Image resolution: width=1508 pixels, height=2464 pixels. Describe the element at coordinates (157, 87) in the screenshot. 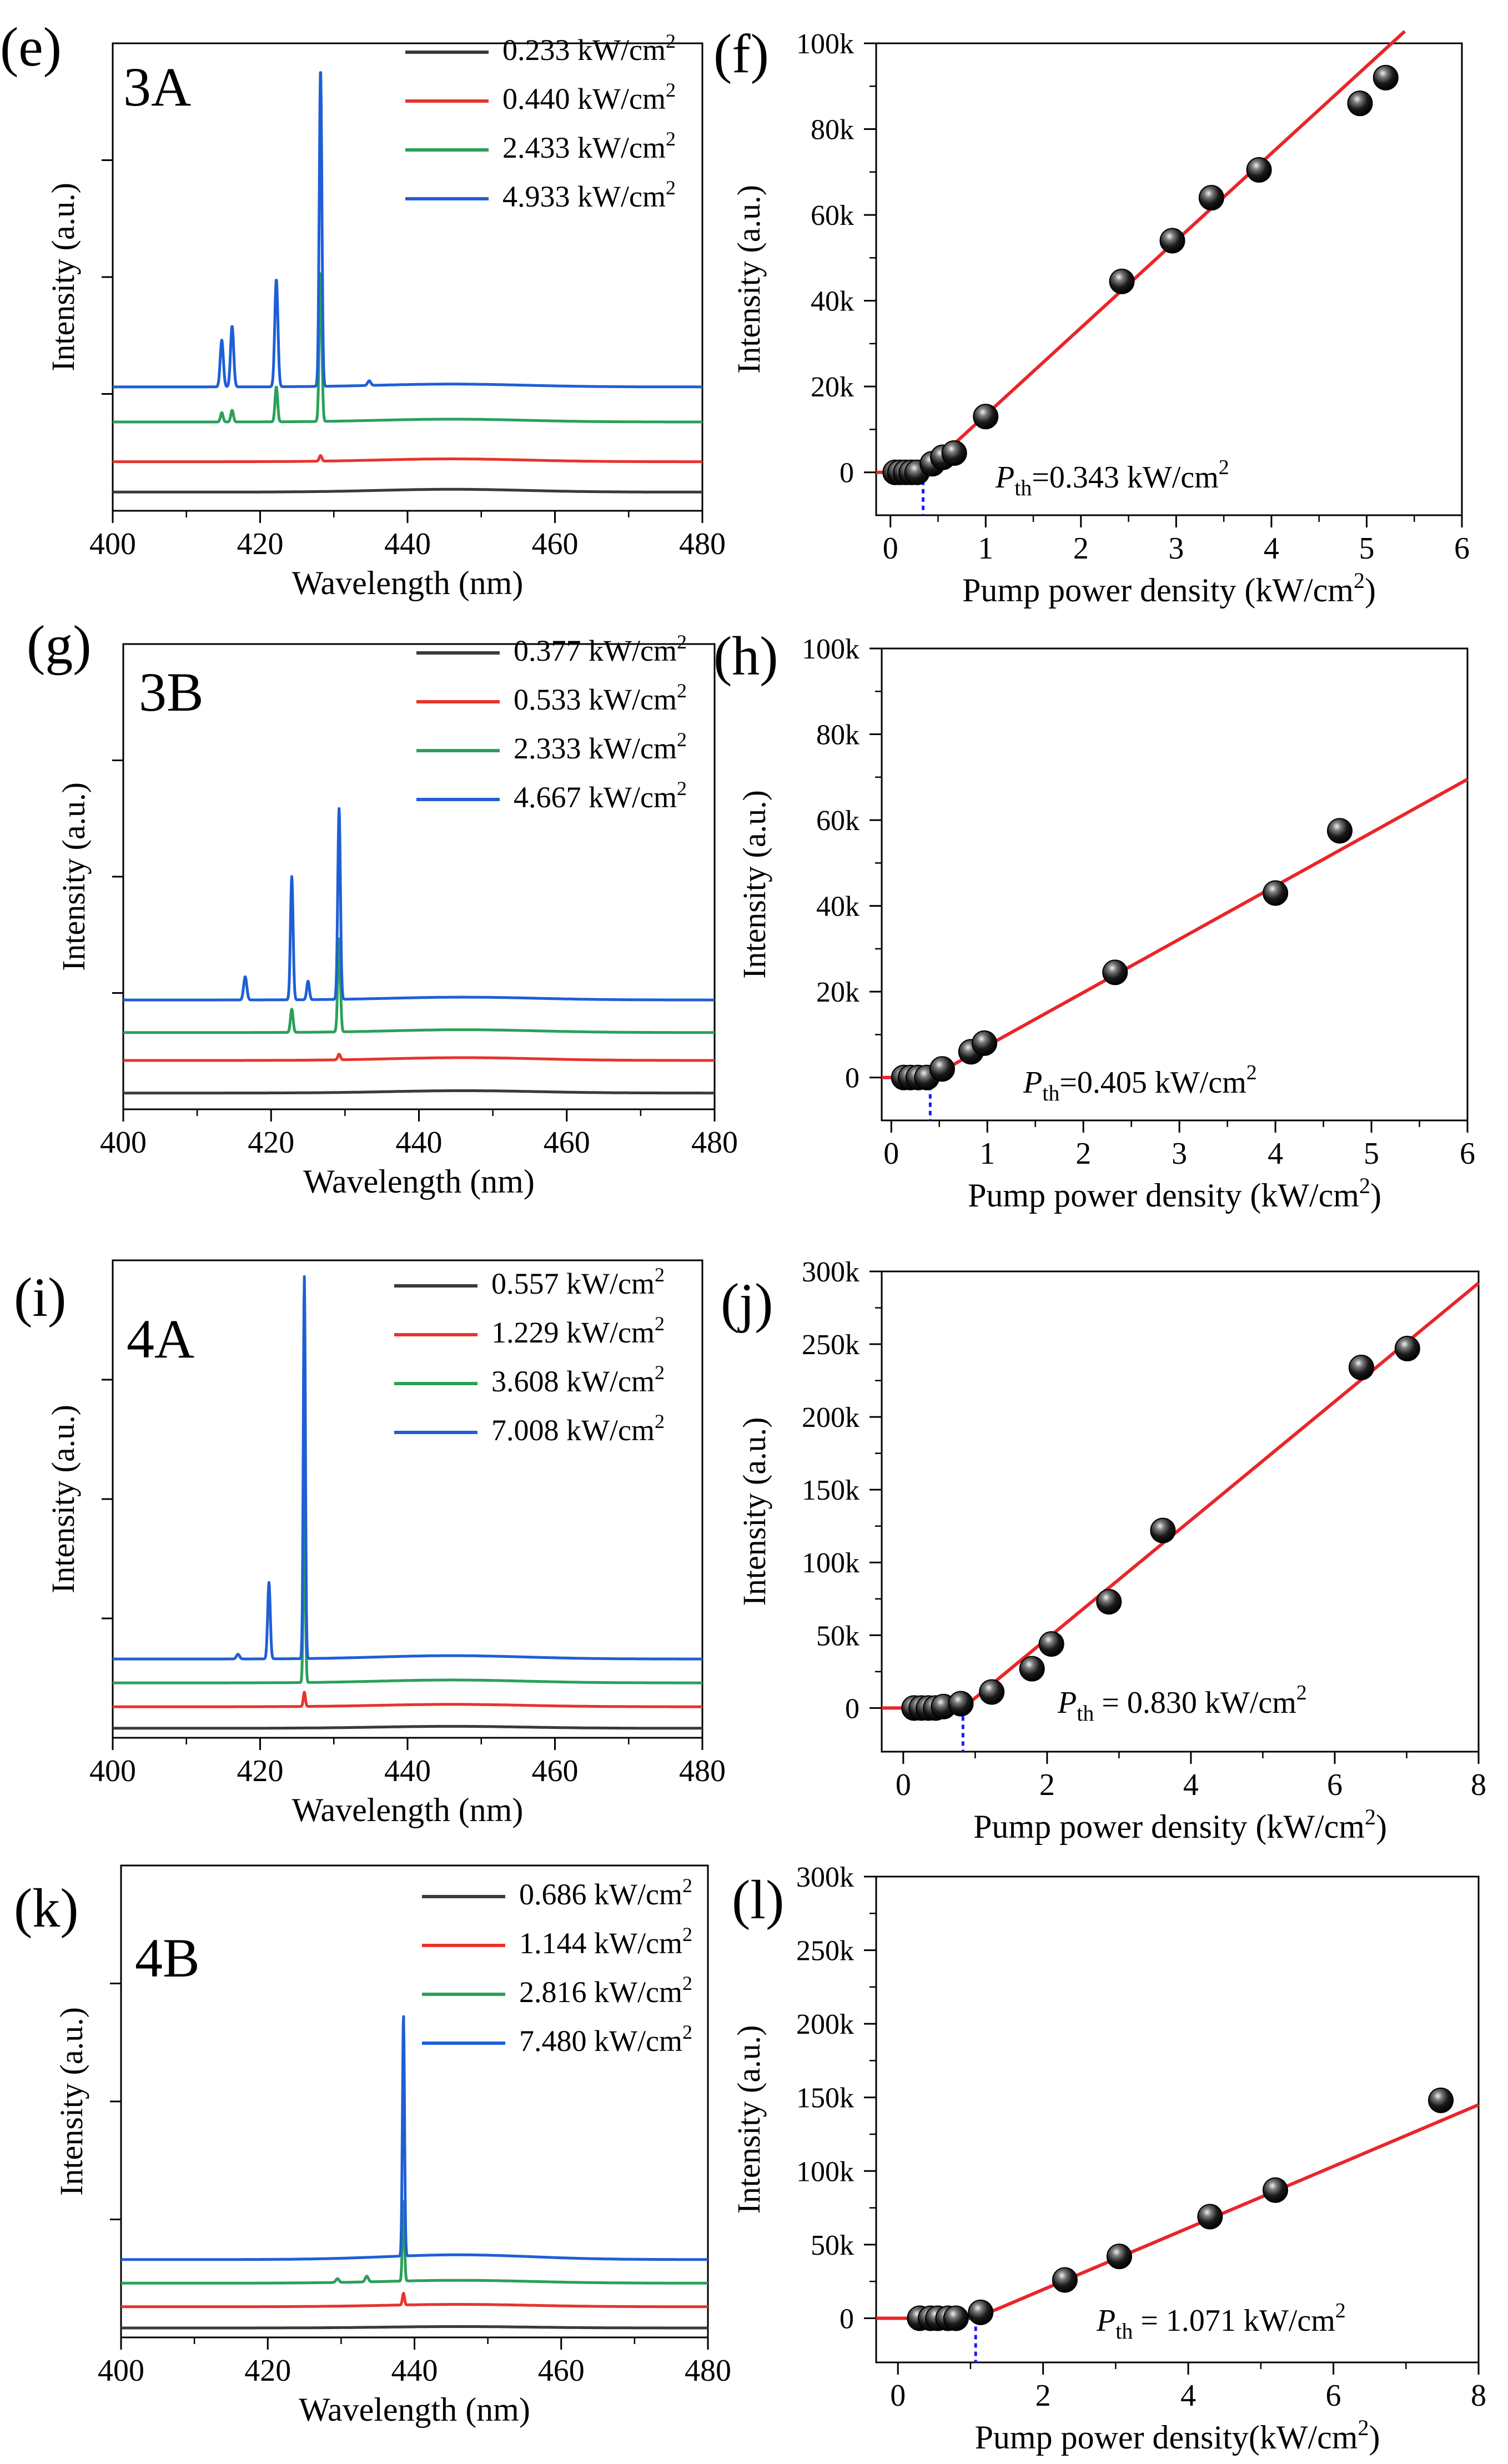

I see `sample-label: 3A` at that location.